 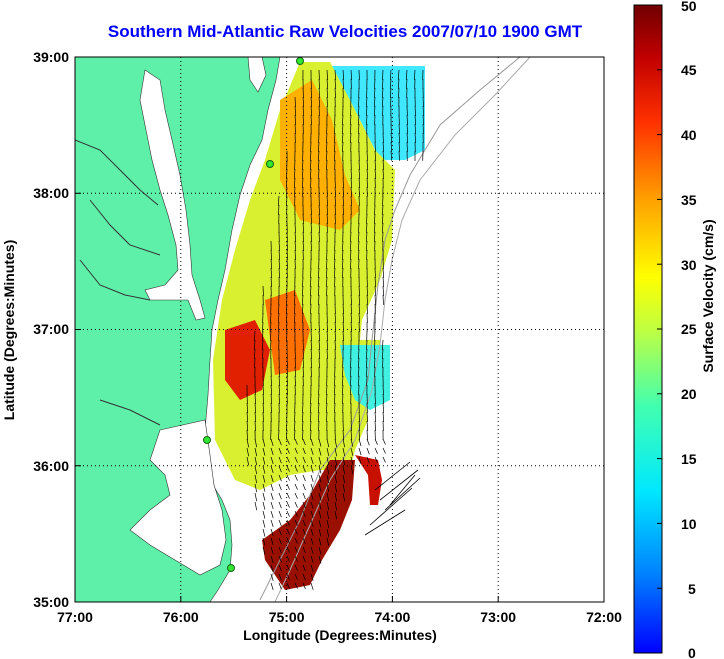 I want to click on y-tick-label: 35:00, so click(x=51, y=602).